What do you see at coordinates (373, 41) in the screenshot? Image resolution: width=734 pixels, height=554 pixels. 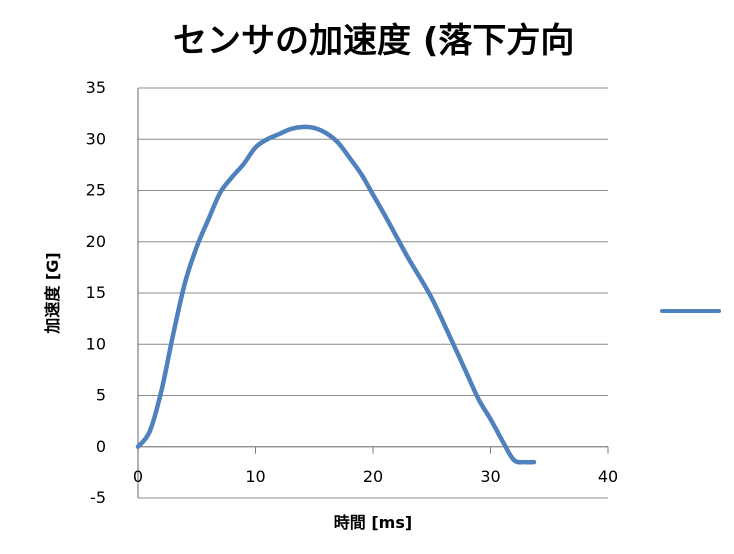 I see `chart-title: センサの加速度 (落下方向` at bounding box center [373, 41].